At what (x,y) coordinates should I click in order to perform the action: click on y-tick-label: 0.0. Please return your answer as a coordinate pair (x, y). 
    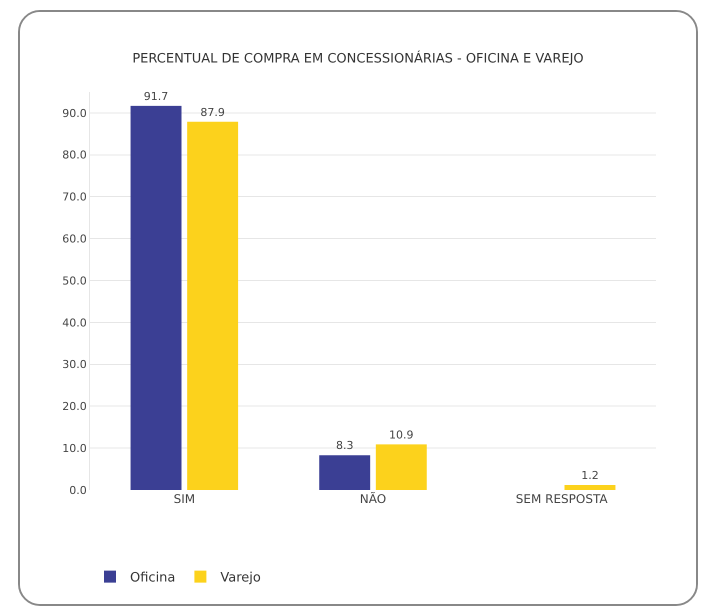
    Looking at the image, I should click on (78, 490).